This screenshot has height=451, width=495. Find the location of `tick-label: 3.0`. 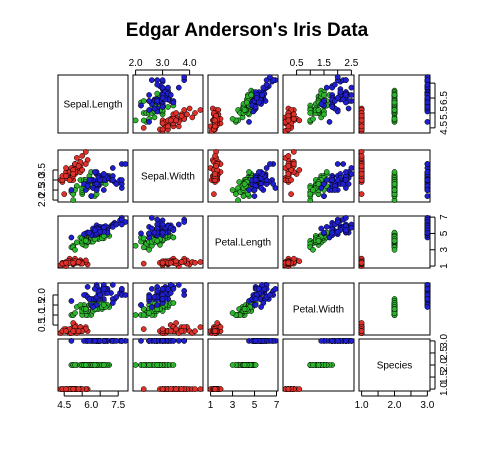

tick-label: 3.0 is located at coordinates (163, 63).